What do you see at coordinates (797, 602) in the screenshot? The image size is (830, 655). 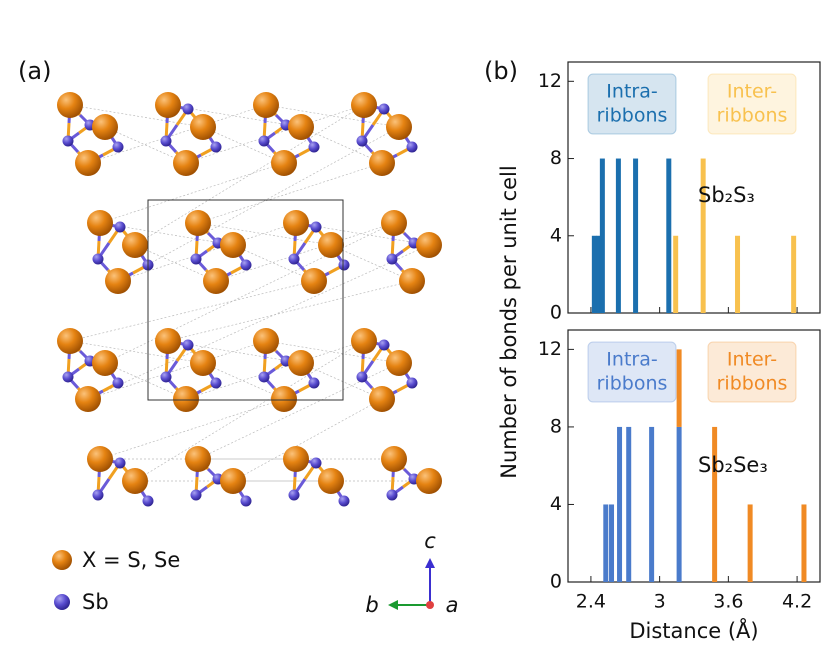 I see `x-tick-label: 4.2` at bounding box center [797, 602].